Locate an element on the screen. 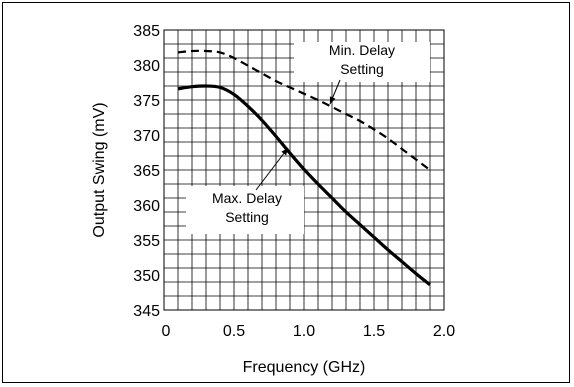  x-tick-label: 2.0 is located at coordinates (444, 331).